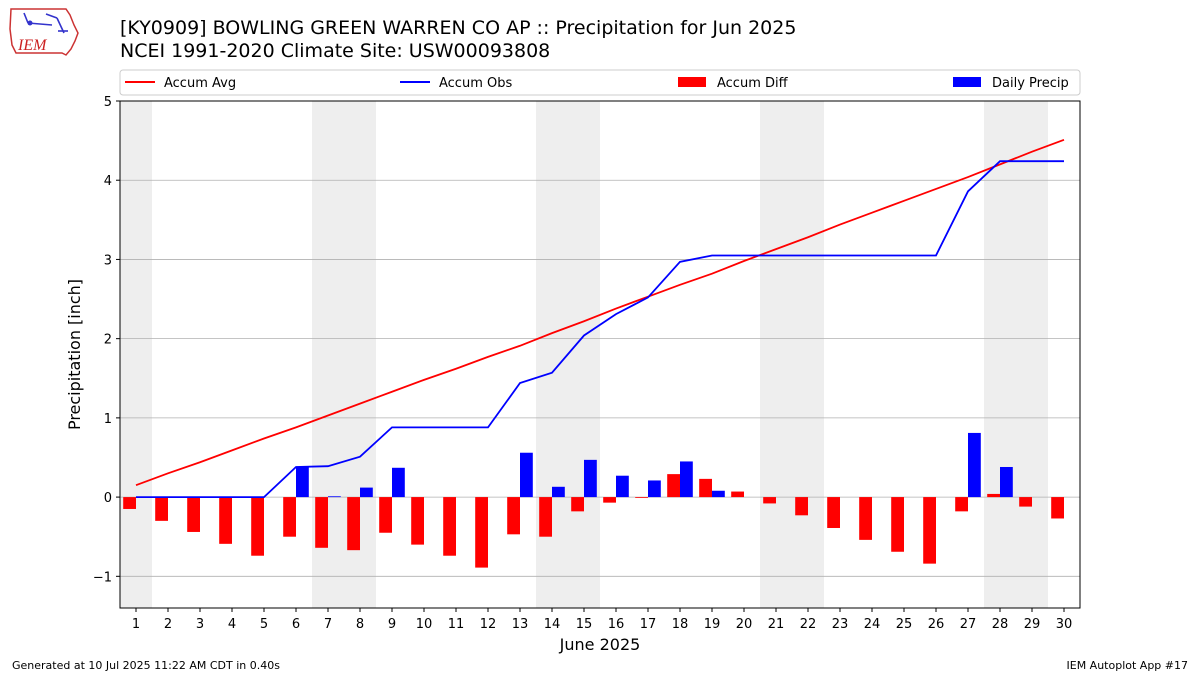 This screenshot has height=675, width=1200. Describe the element at coordinates (1127, 665) in the screenshot. I see `app-credit: IEM Autoplot App #17` at that location.